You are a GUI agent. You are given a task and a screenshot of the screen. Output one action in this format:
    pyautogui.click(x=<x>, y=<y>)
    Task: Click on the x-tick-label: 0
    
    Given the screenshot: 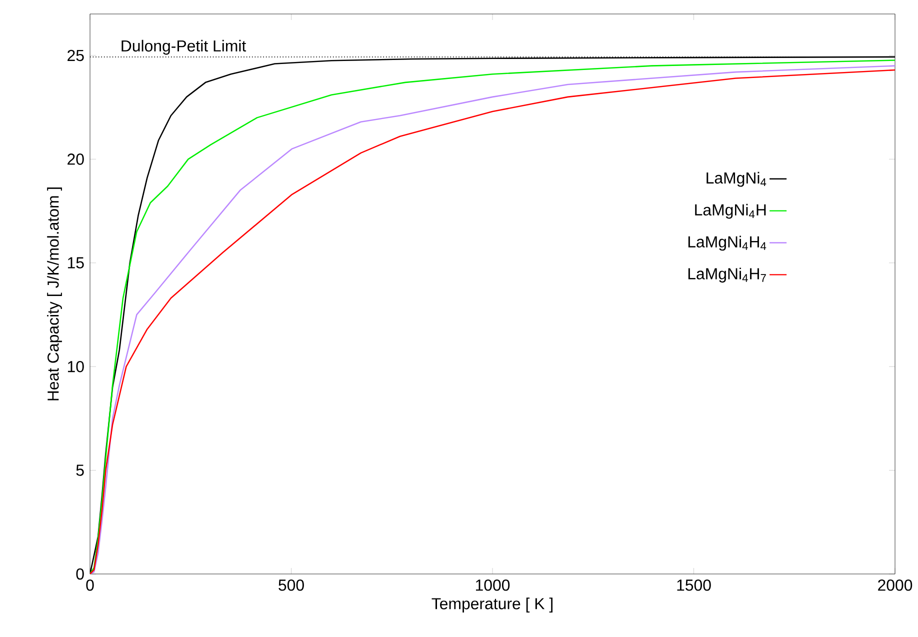 What is the action you would take?
    pyautogui.click(x=90, y=585)
    